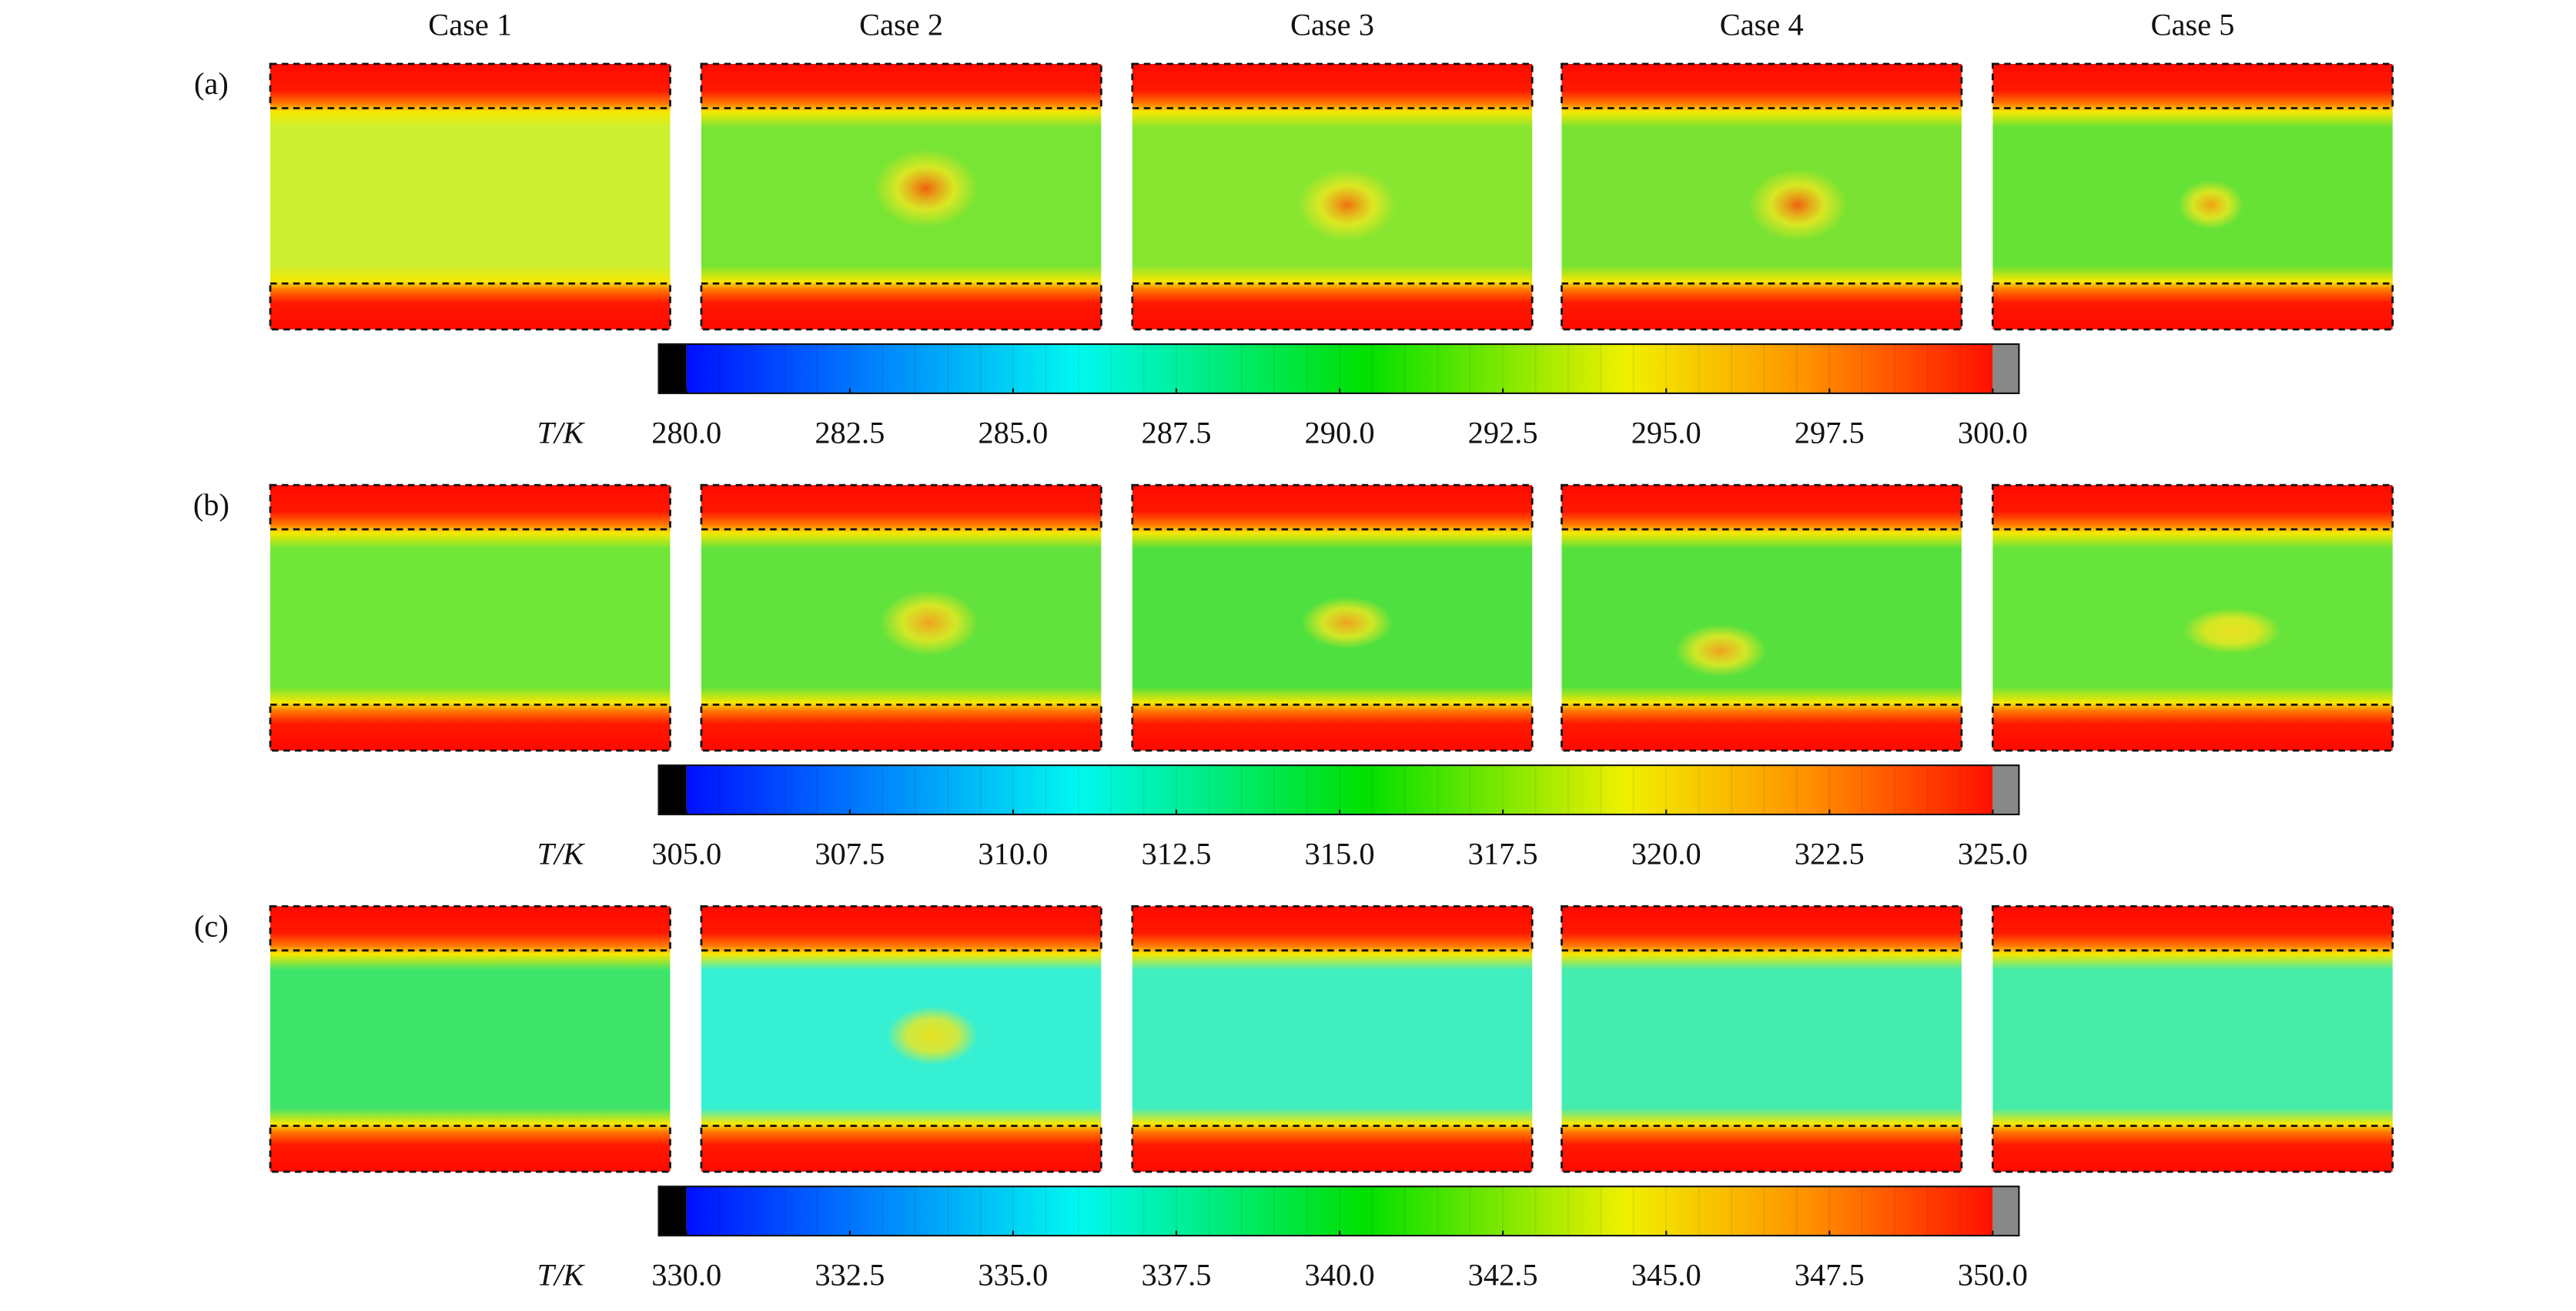  I want to click on column-title: Case 5, so click(2193, 24).